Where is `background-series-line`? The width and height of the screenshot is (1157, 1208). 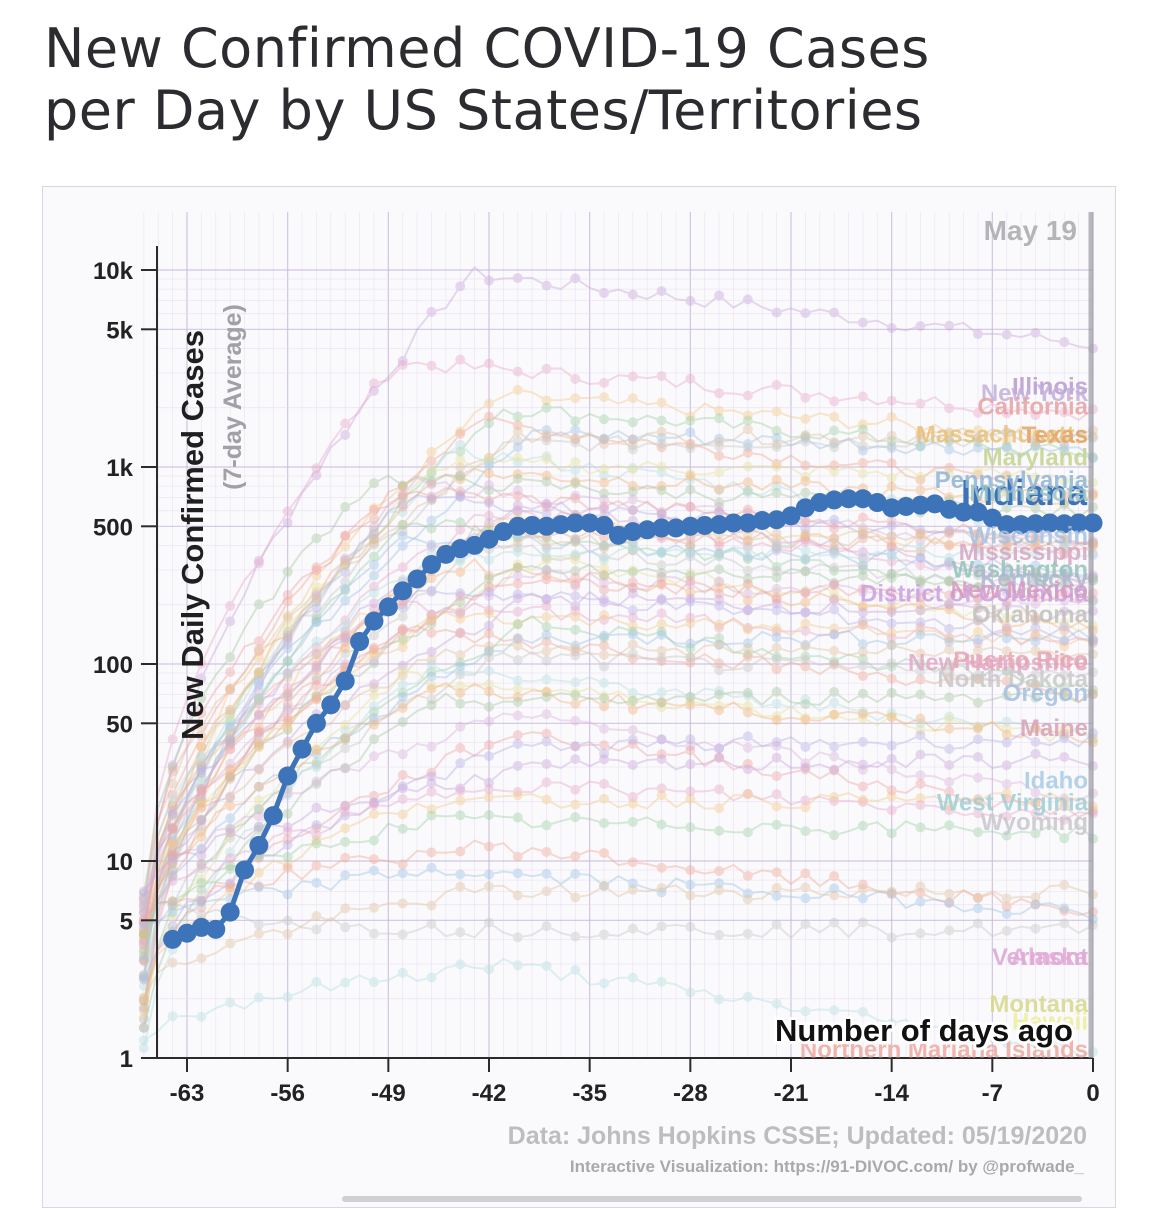 background-series-line is located at coordinates (618, 895).